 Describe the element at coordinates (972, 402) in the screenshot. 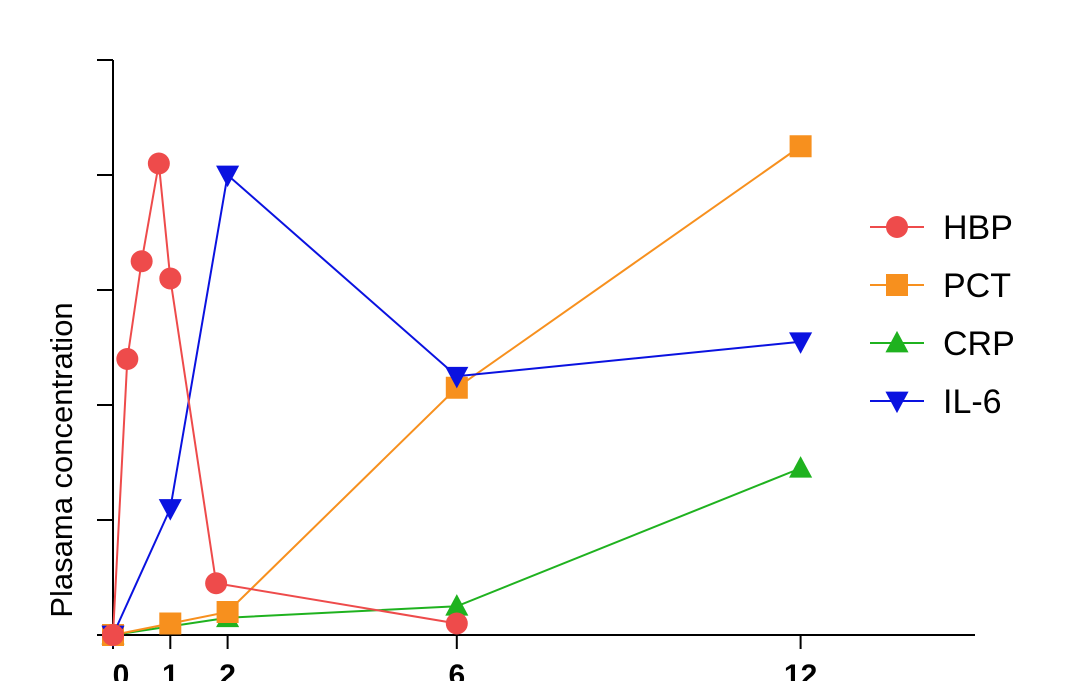

I see `legend-label: IL-6` at that location.